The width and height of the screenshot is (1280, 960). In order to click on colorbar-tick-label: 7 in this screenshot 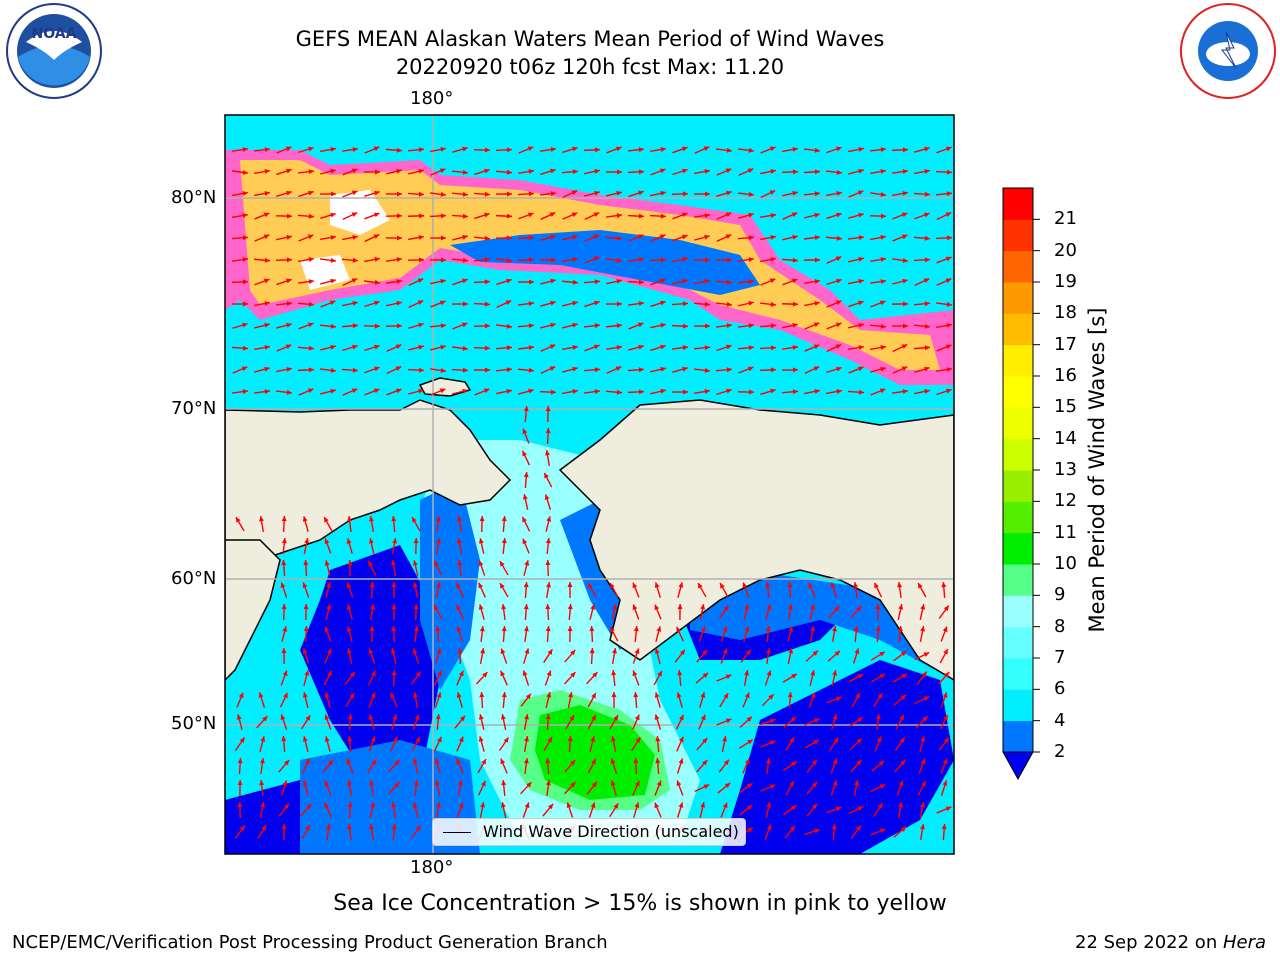, I will do `click(1060, 657)`.